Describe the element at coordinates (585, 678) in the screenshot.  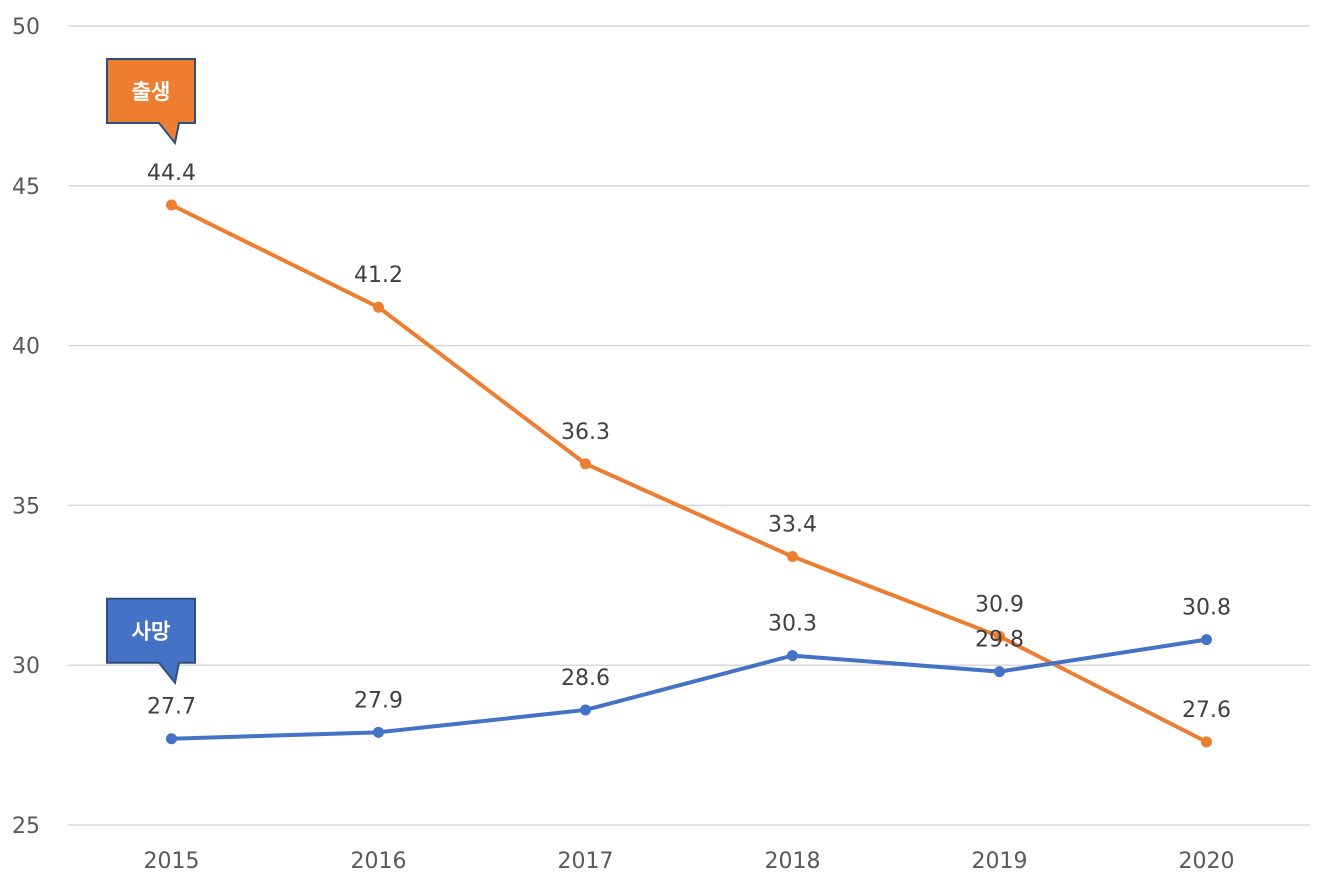
I see `data-label: 28.6` at that location.